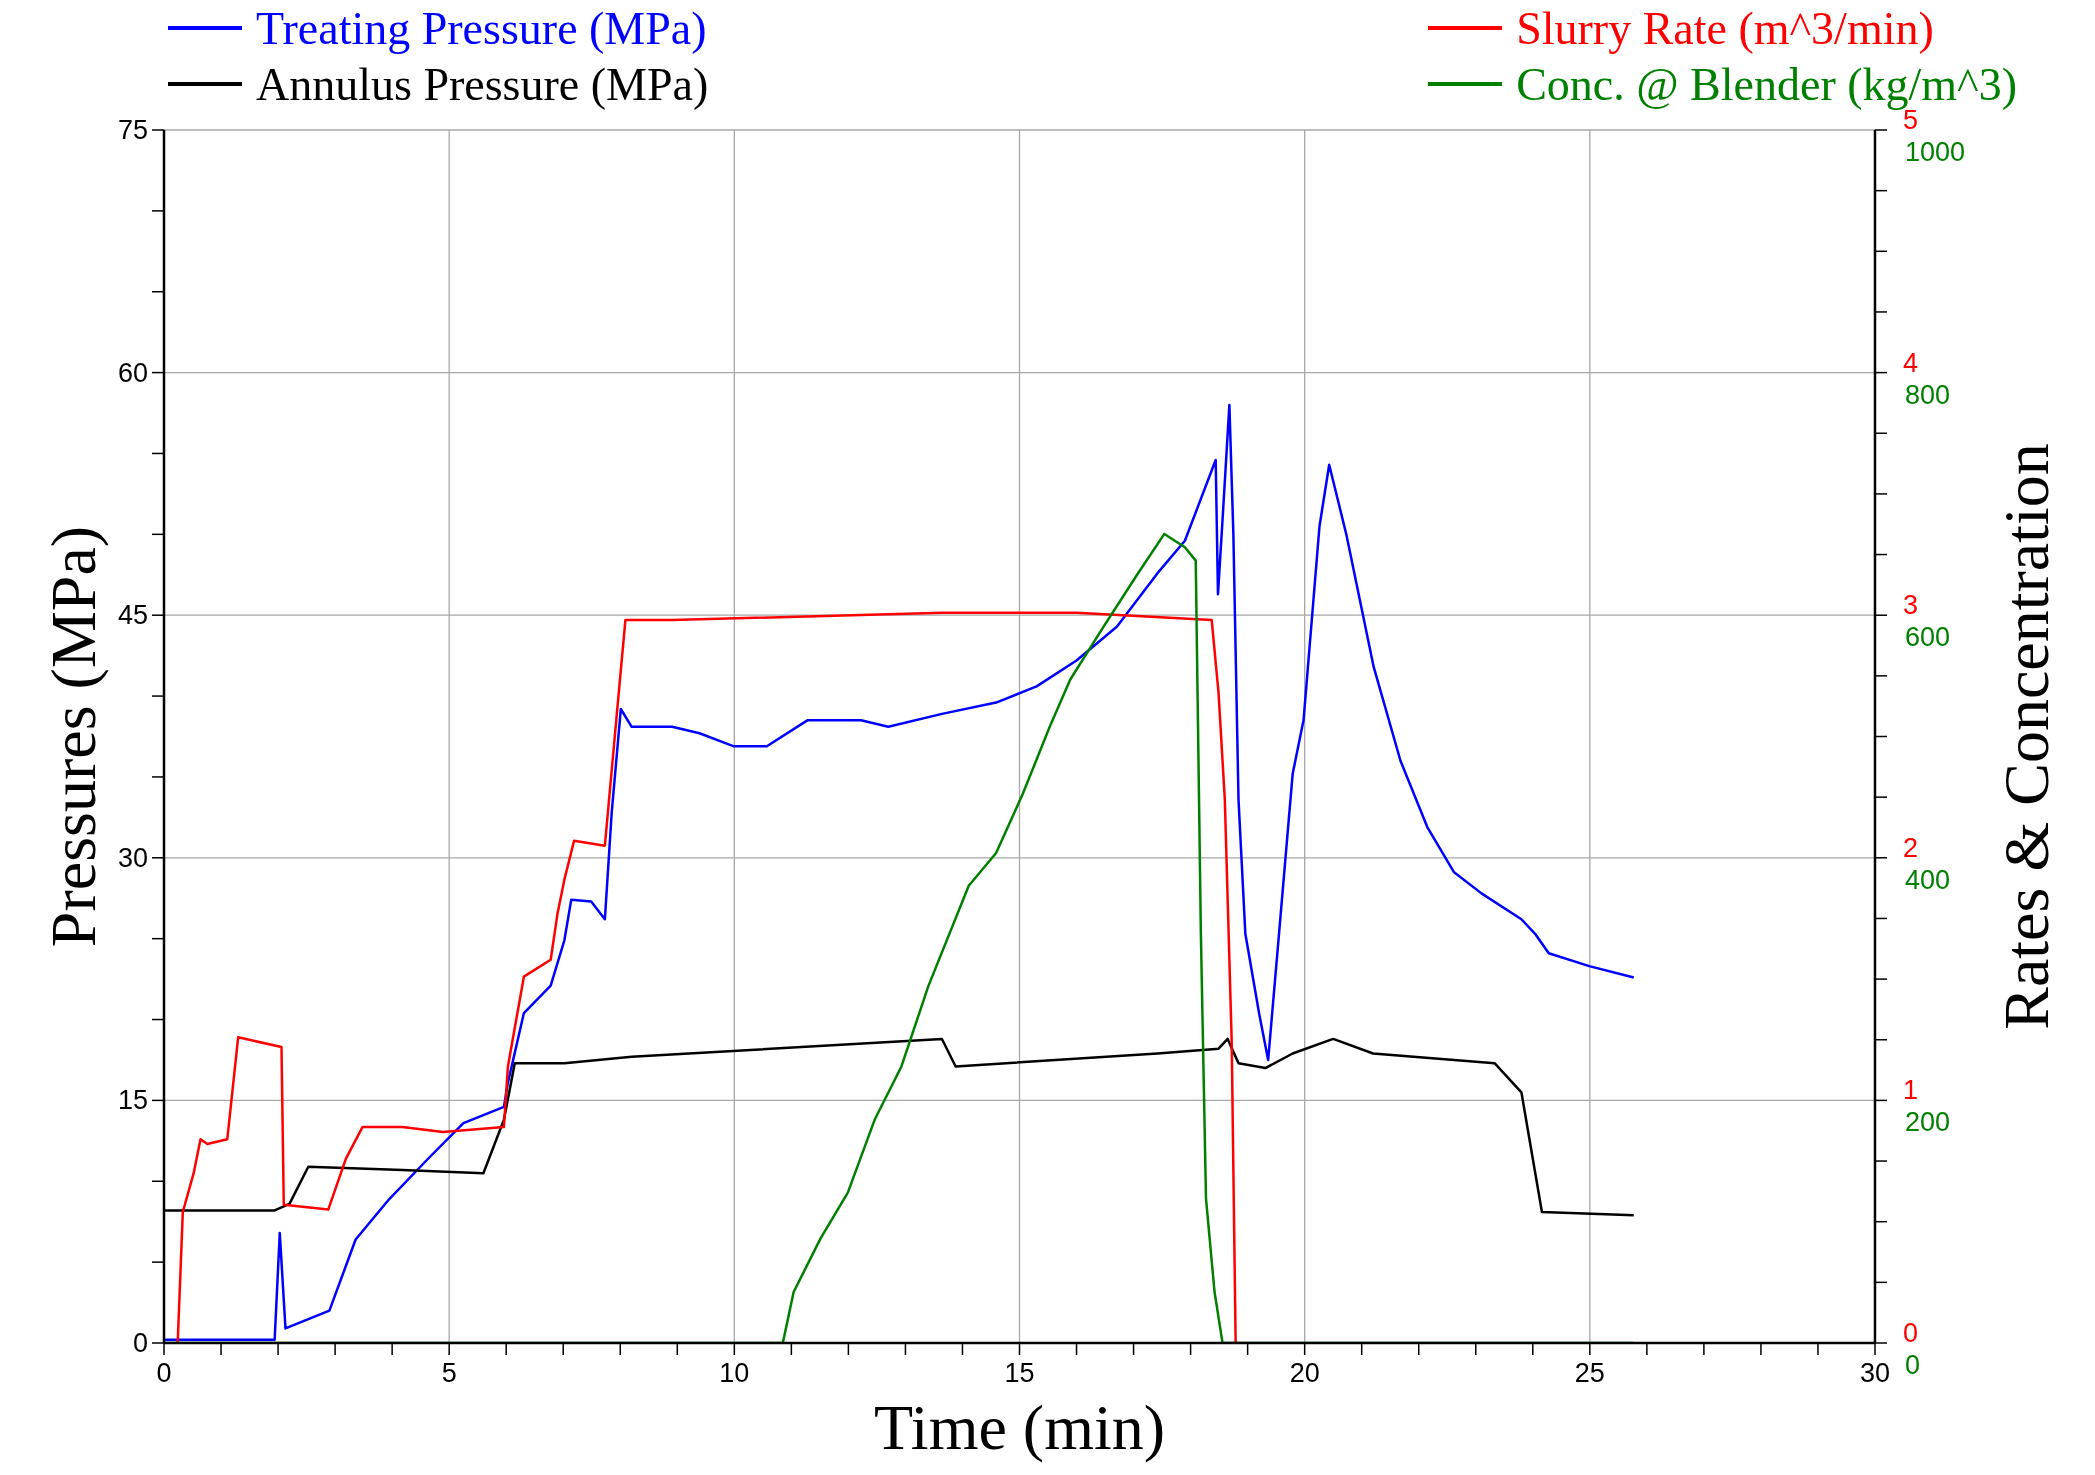 This screenshot has height=1475, width=2095. I want to click on y-tick-label: 15, so click(132, 1100).